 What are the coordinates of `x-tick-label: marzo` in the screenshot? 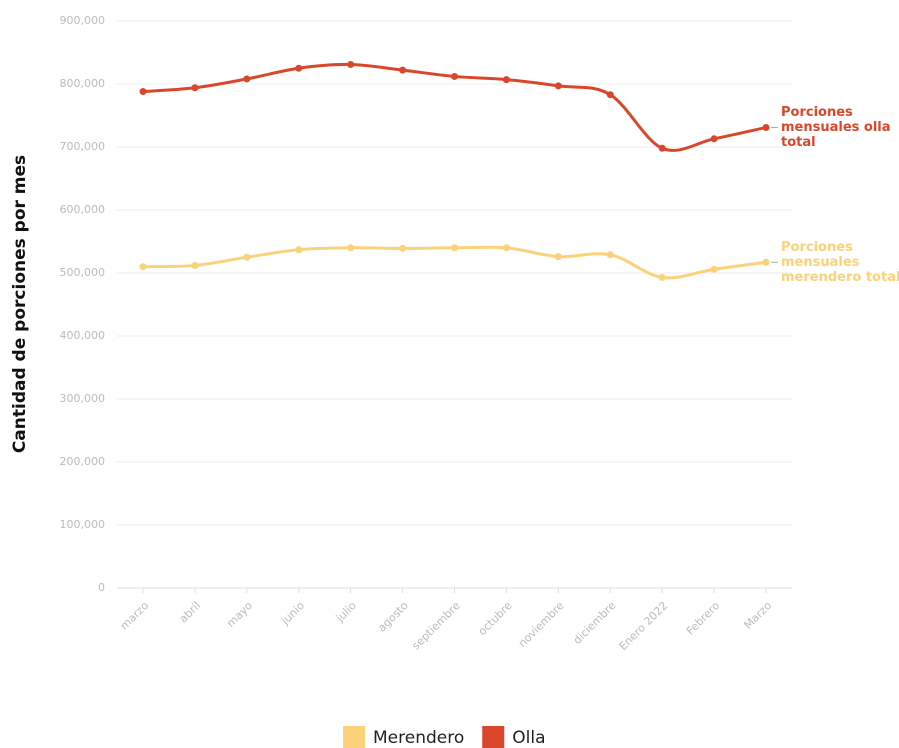 It's located at (135, 616).